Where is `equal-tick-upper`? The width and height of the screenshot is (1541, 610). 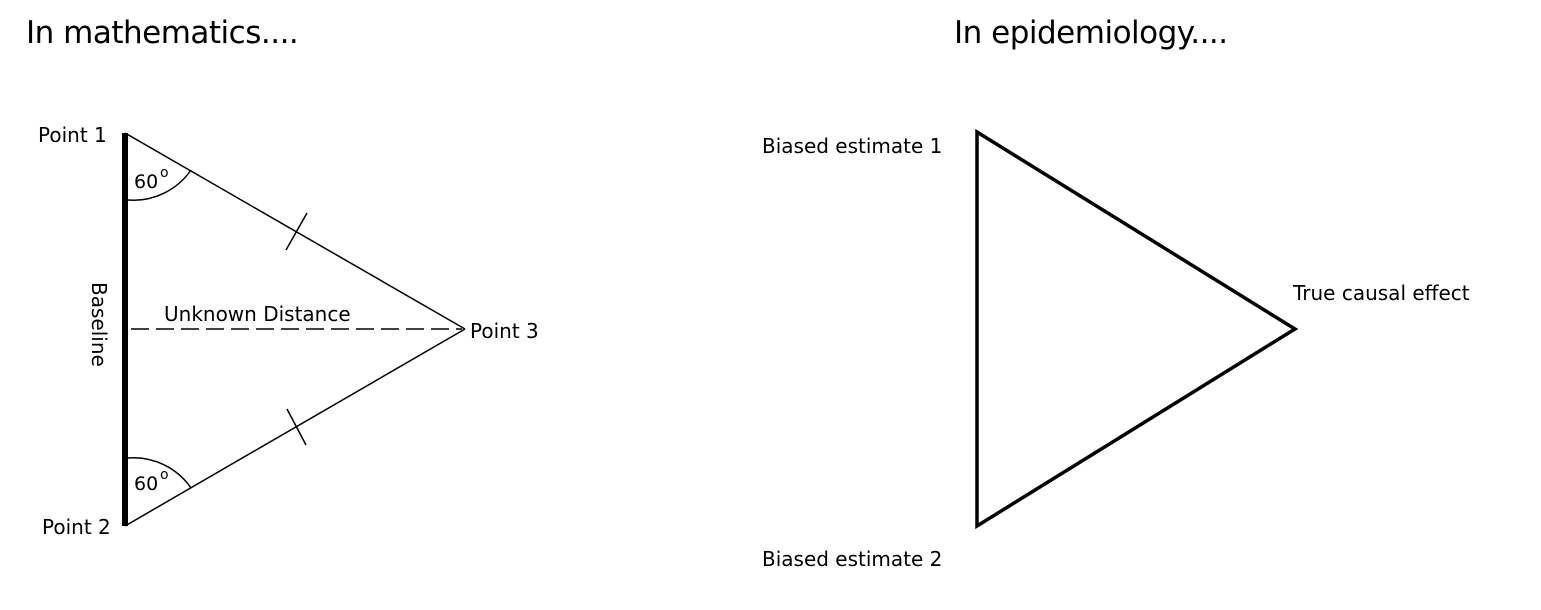
equal-tick-upper is located at coordinates (296, 231).